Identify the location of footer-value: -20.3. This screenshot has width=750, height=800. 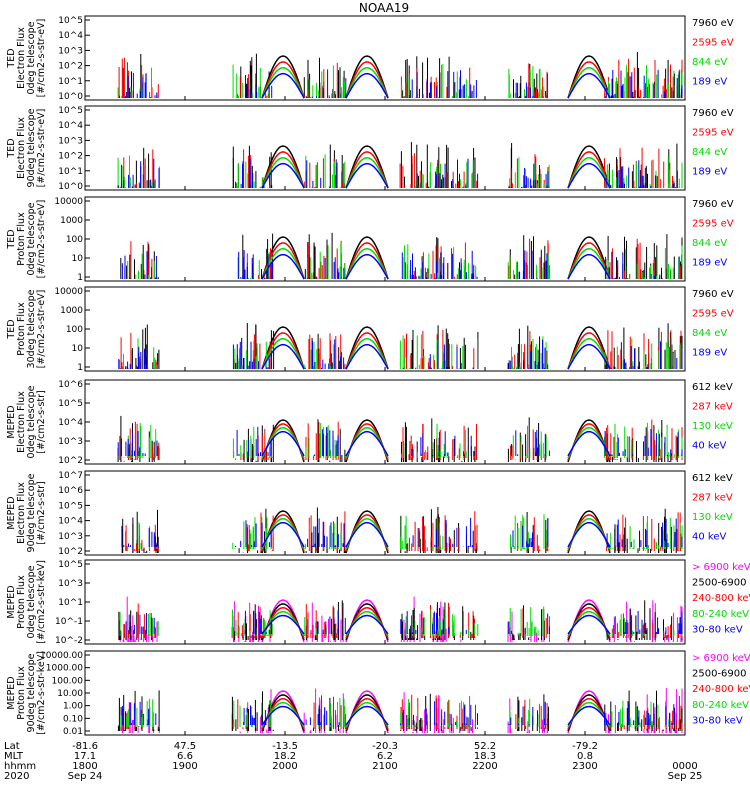
(385, 746).